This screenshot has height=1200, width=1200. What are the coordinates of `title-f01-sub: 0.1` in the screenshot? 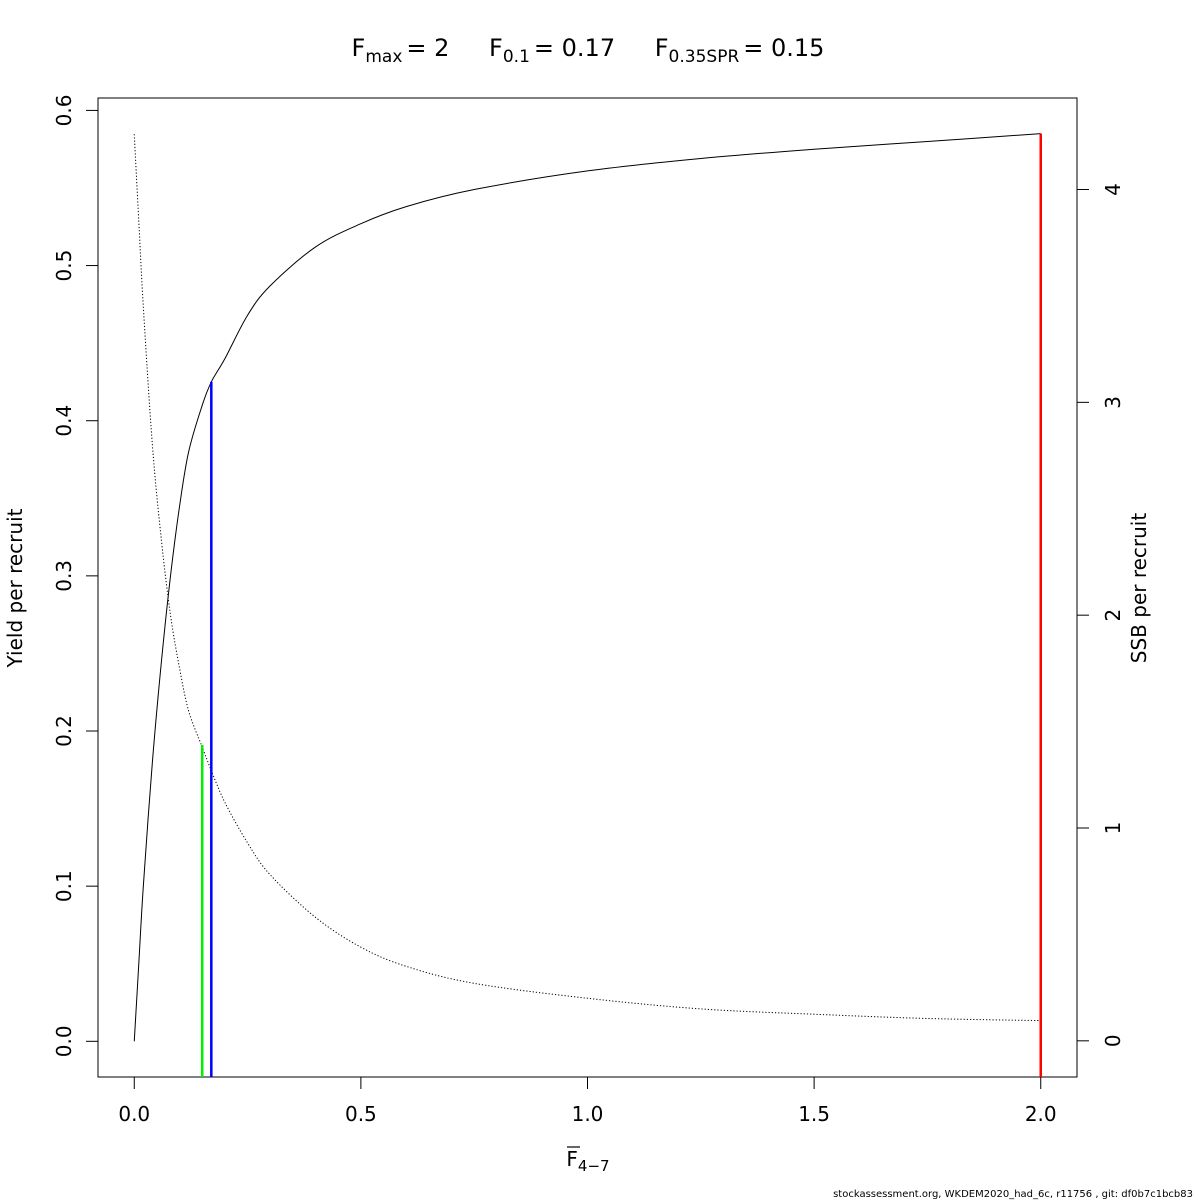 It's located at (516, 57).